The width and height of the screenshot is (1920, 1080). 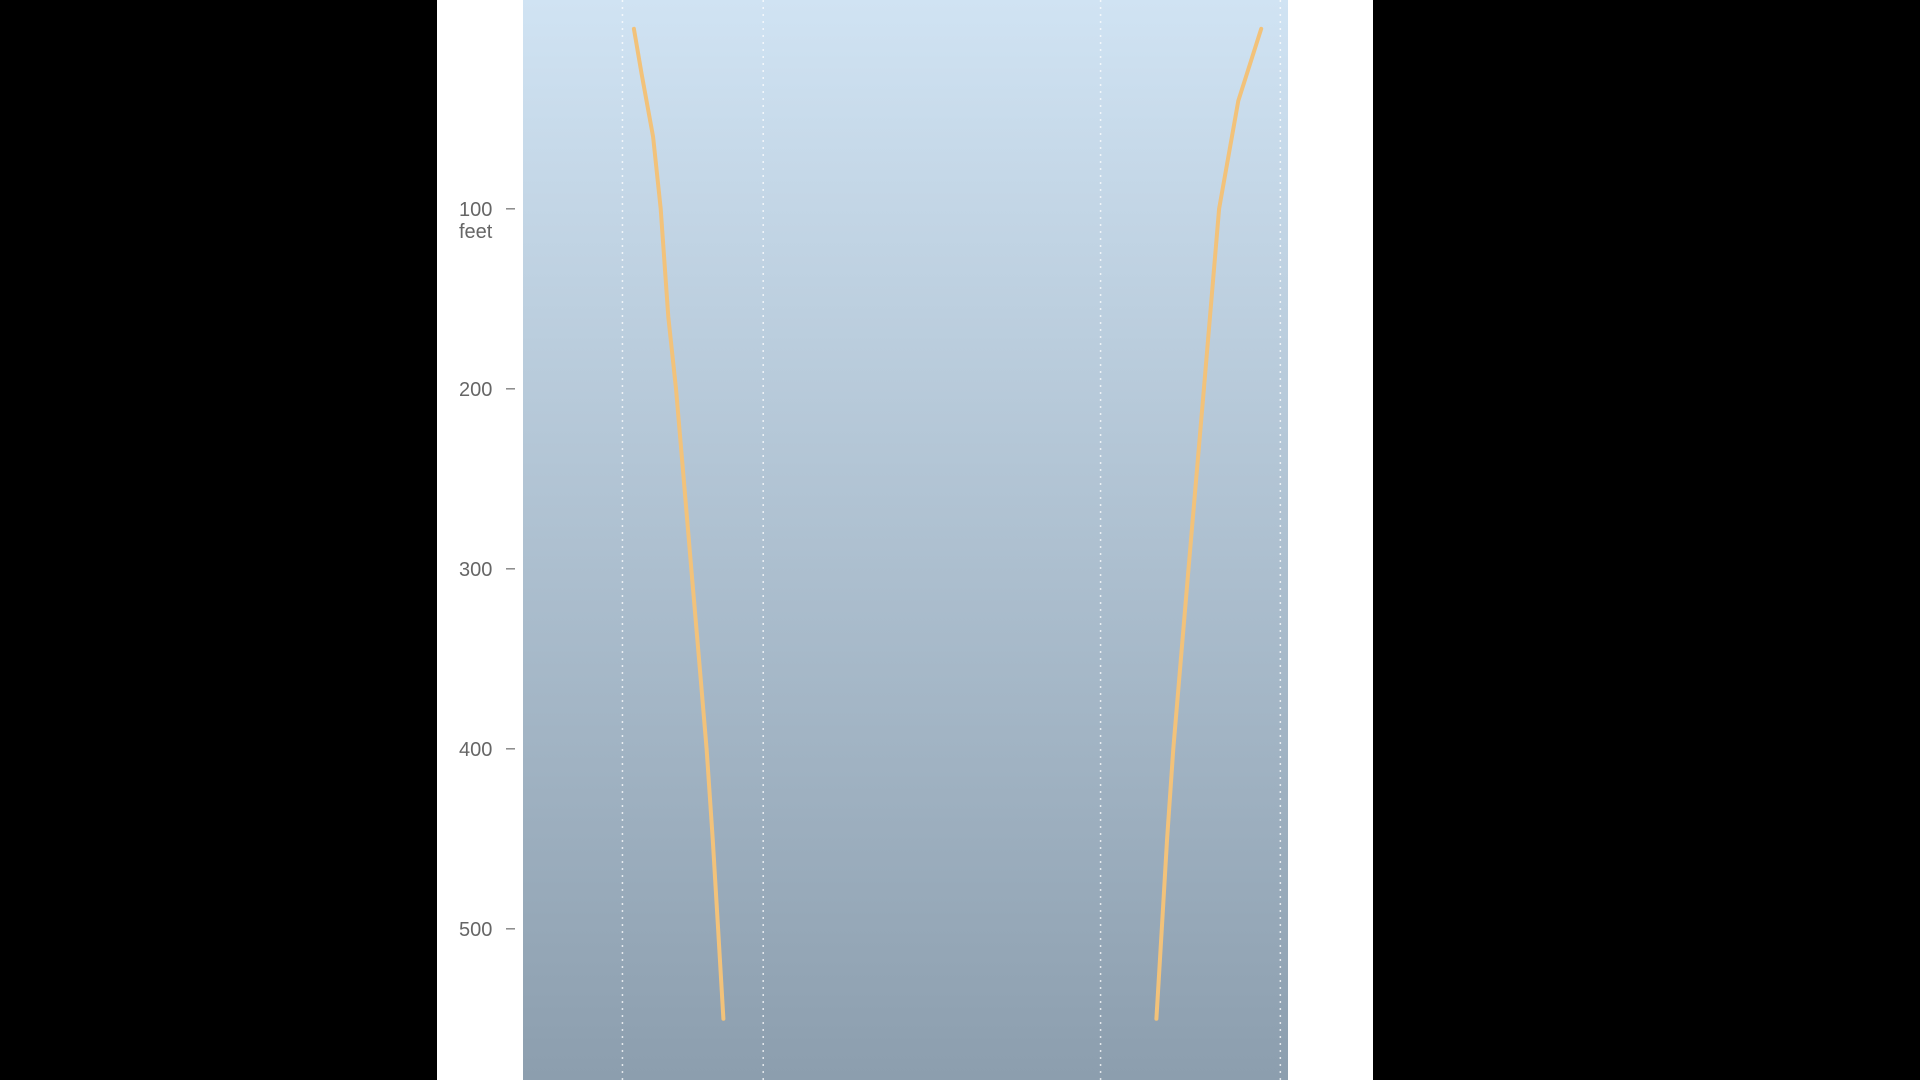 I want to click on y-tick-label-100: 100, so click(x=475, y=210).